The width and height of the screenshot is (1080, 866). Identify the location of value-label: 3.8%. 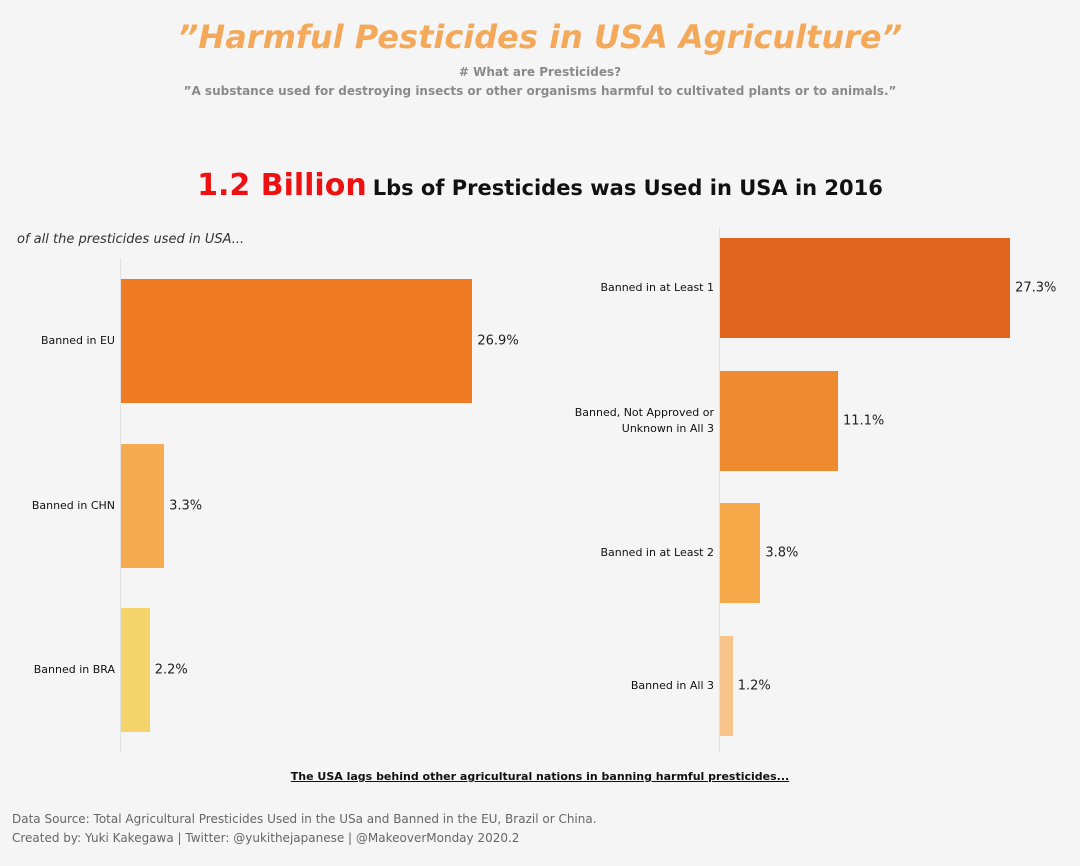
(782, 553).